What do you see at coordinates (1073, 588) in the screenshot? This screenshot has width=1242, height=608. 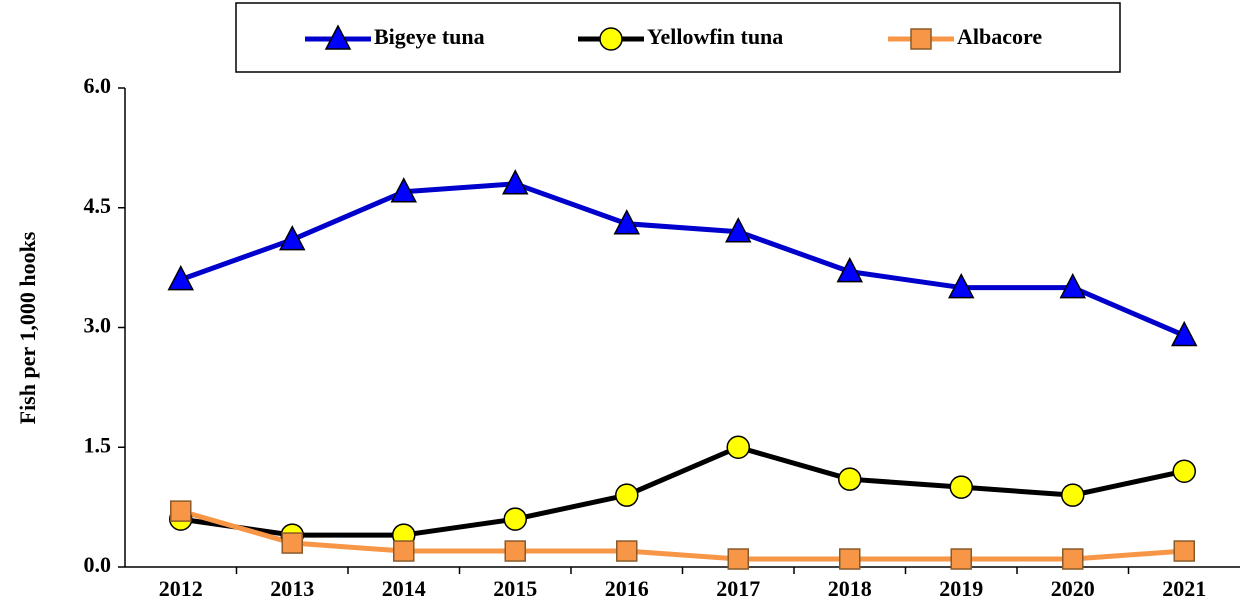 I see `x-tick-label: 2020` at bounding box center [1073, 588].